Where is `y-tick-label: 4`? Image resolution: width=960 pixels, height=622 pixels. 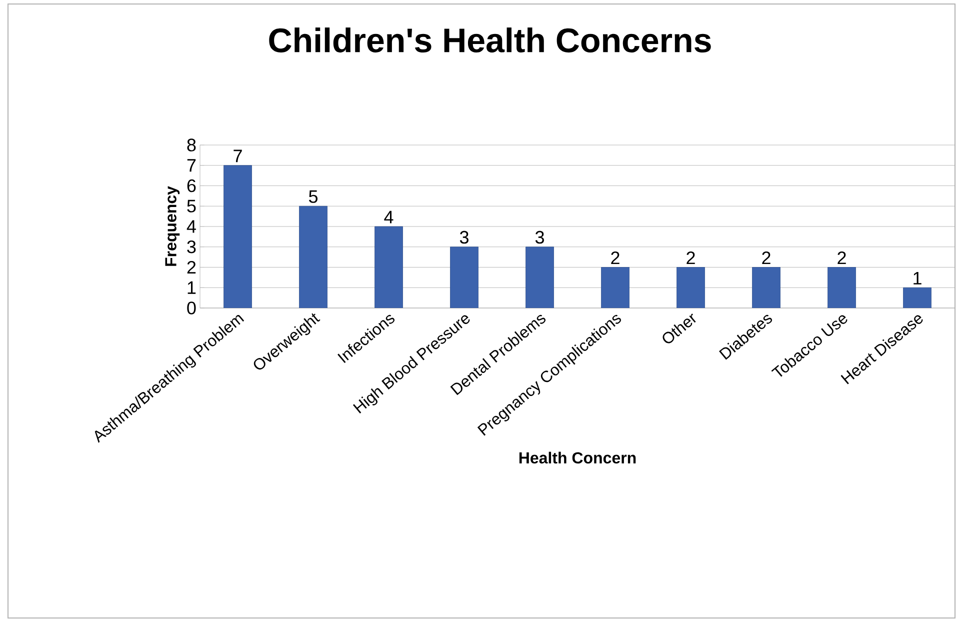 y-tick-label: 4 is located at coordinates (191, 226).